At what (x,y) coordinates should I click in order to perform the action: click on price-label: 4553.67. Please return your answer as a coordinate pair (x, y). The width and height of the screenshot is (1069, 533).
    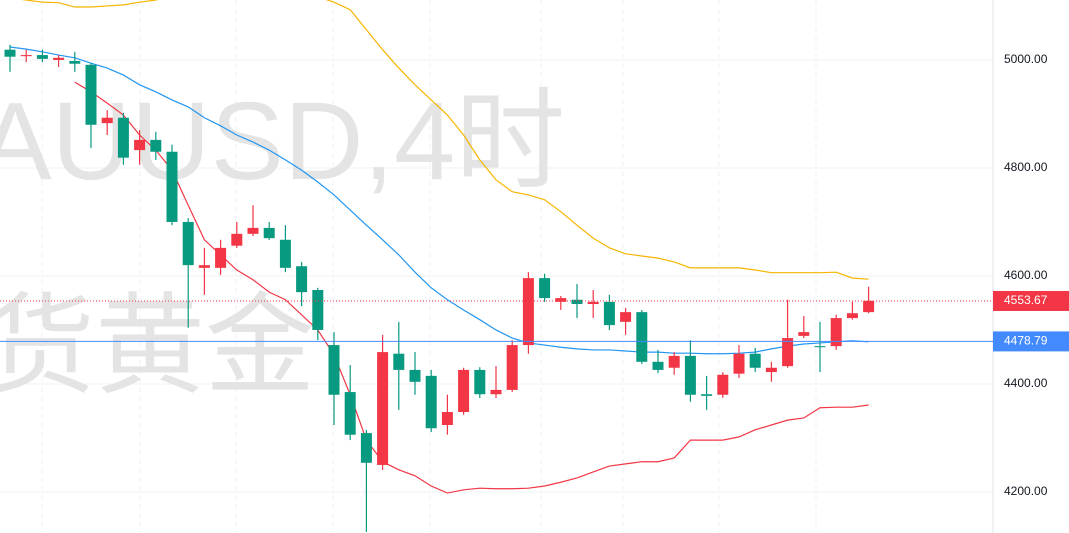
    Looking at the image, I should click on (1026, 300).